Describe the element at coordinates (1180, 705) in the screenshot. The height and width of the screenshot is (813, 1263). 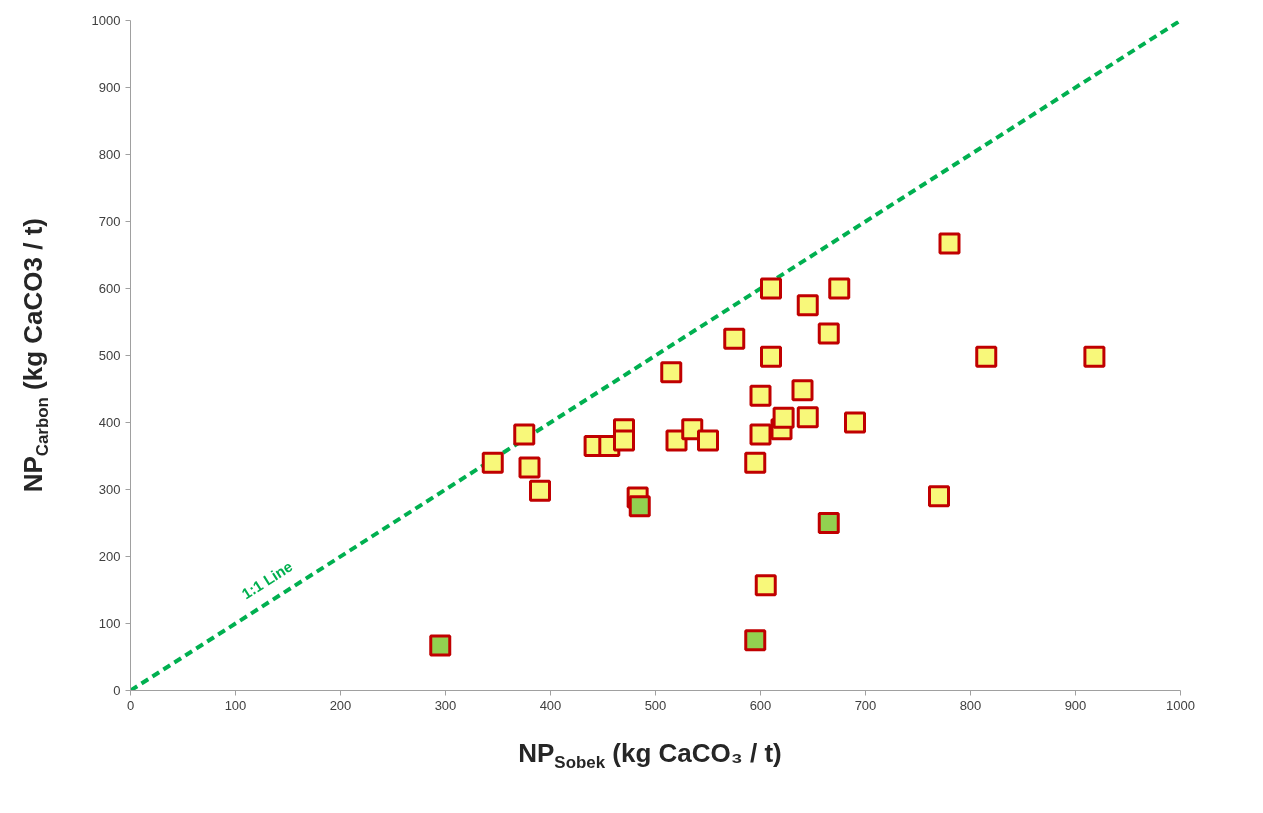
I see `x-tick-label: 1000` at that location.